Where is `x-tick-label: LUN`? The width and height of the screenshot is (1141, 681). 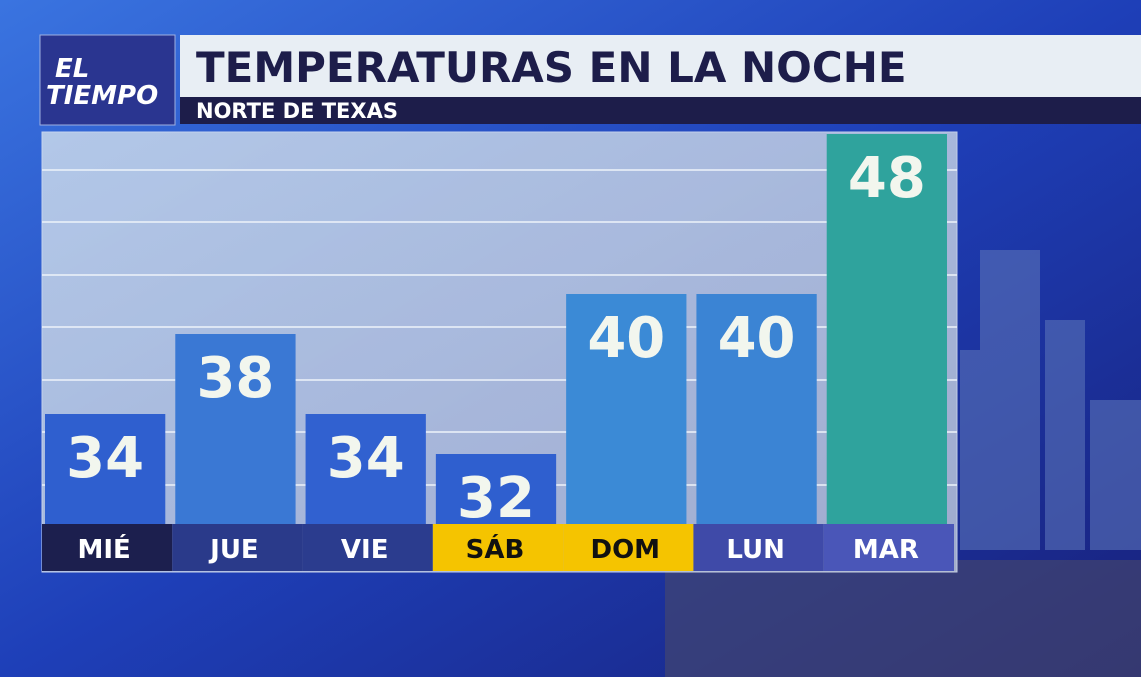
x-tick-label: LUN is located at coordinates (755, 550).